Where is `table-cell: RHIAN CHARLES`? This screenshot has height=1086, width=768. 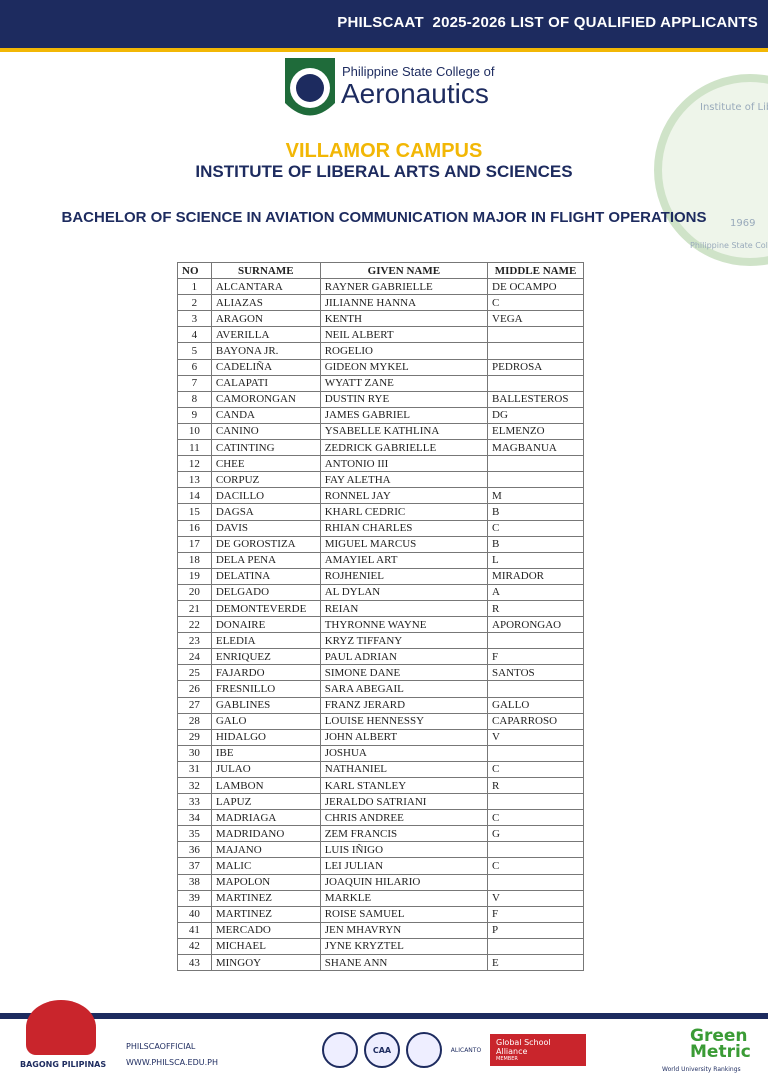 table-cell: RHIAN CHARLES is located at coordinates (404, 528).